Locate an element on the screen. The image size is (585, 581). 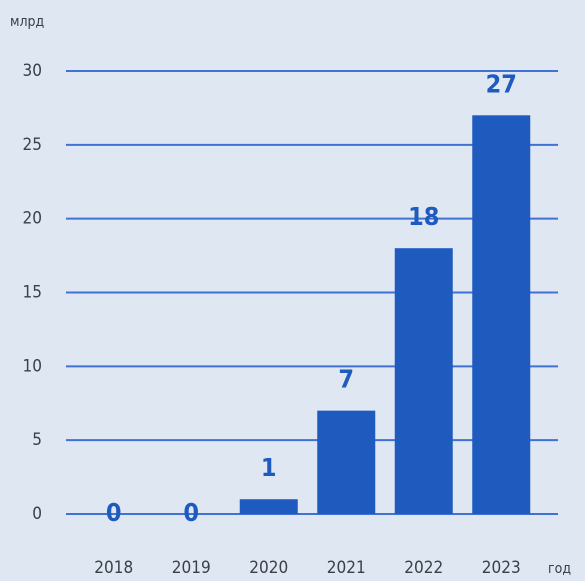
x-axis-title: год is located at coordinates (559, 569).